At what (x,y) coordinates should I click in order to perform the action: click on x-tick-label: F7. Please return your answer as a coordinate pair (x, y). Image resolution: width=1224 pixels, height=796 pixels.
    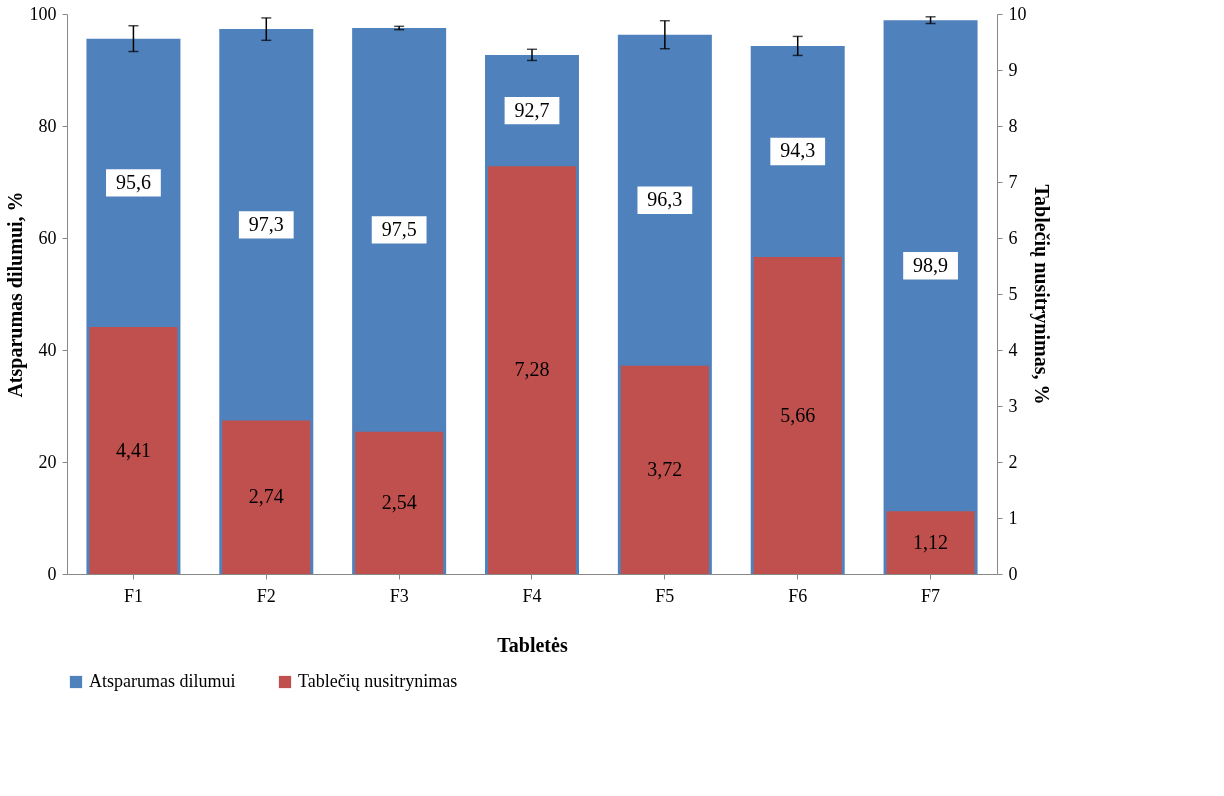
    Looking at the image, I should click on (931, 595).